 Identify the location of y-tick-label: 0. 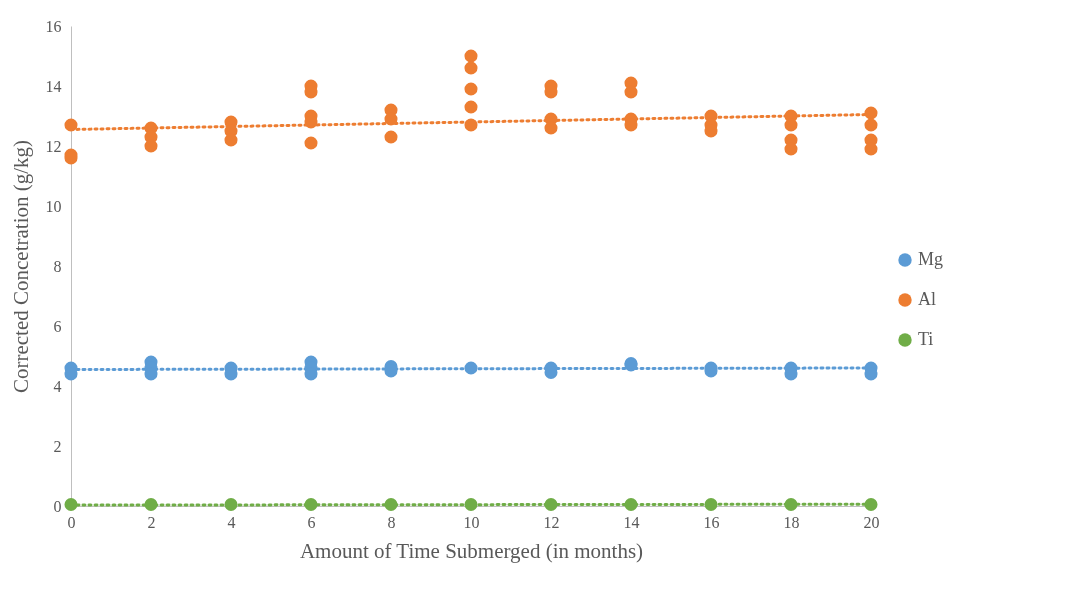
(57, 506).